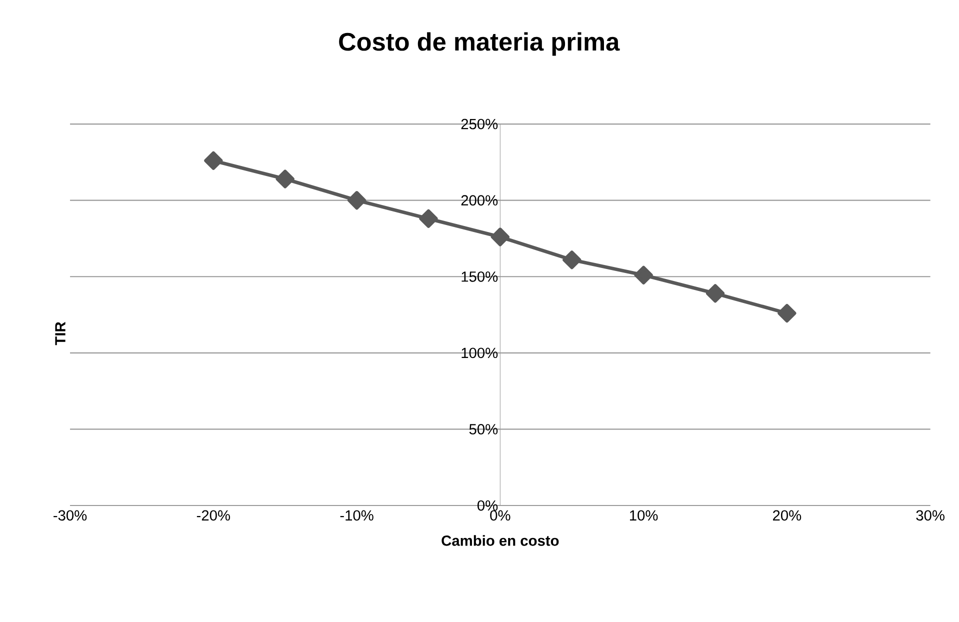 The image size is (959, 622). Describe the element at coordinates (479, 44) in the screenshot. I see `chart-title: Costo de materia prima` at that location.